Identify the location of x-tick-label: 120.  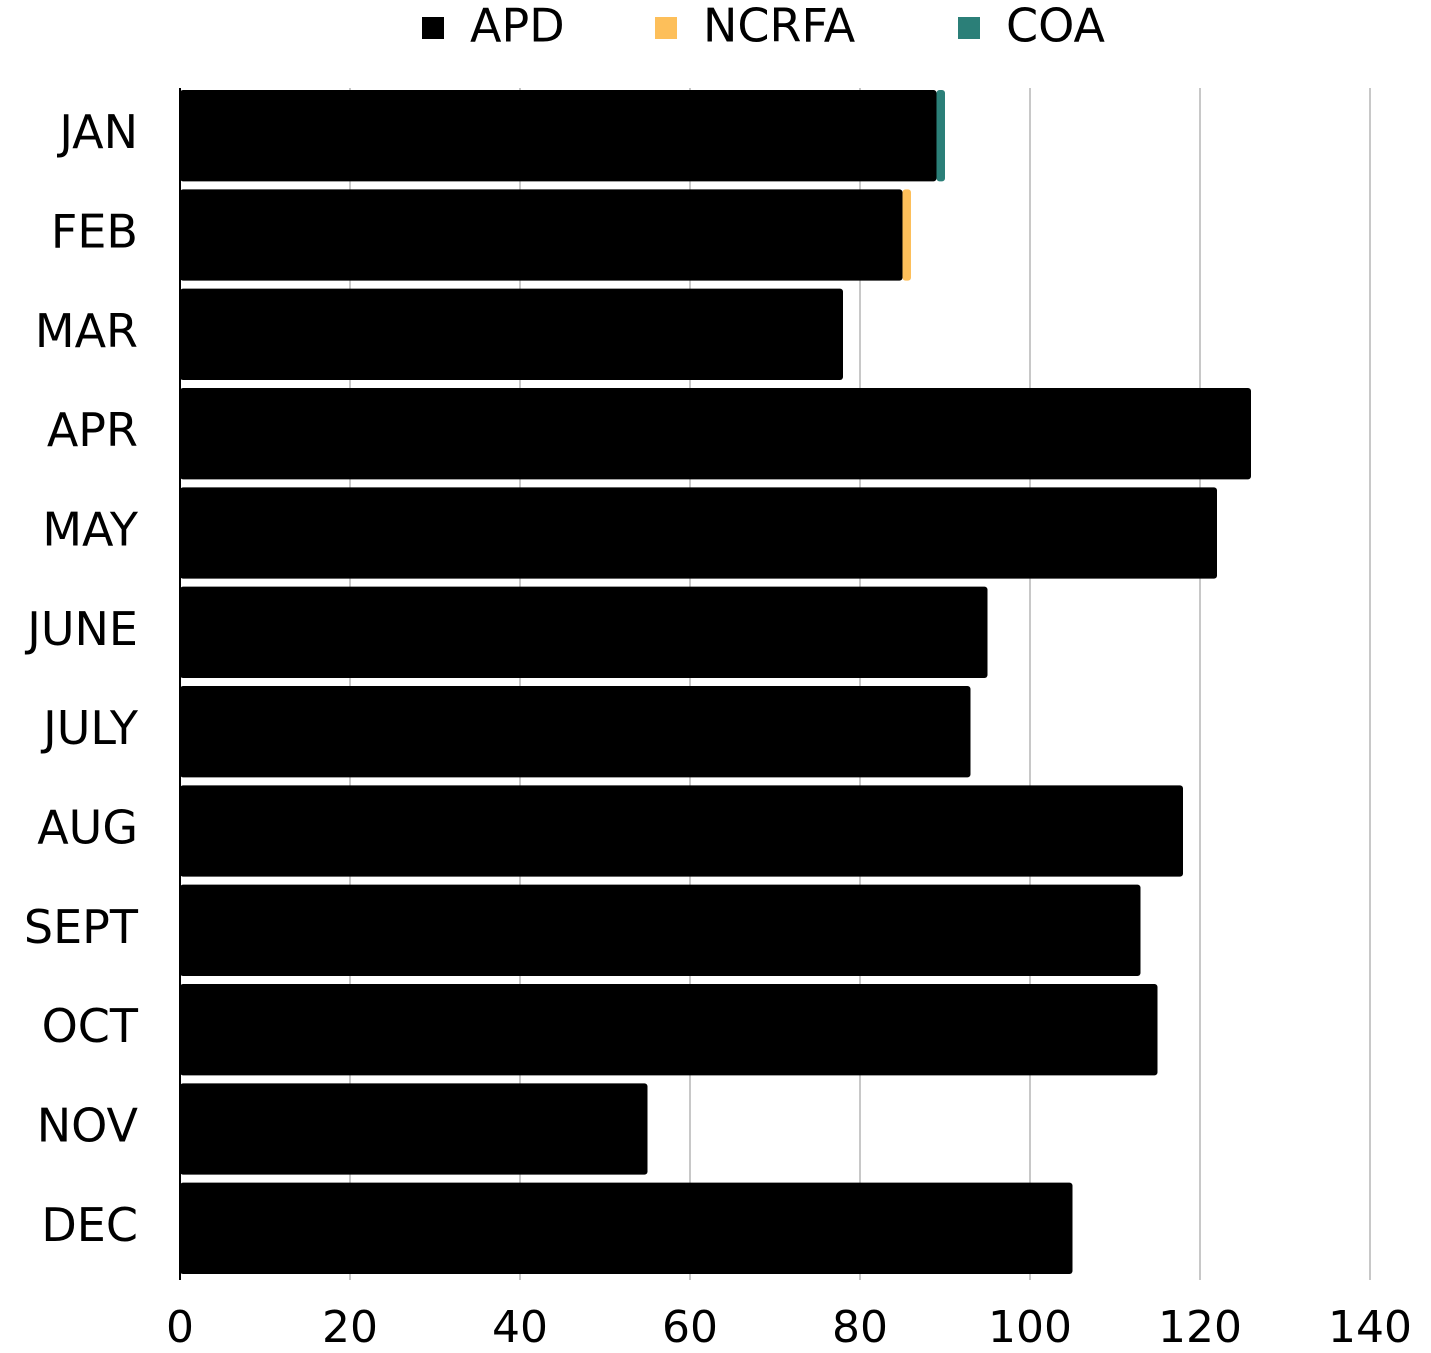
(1200, 1327).